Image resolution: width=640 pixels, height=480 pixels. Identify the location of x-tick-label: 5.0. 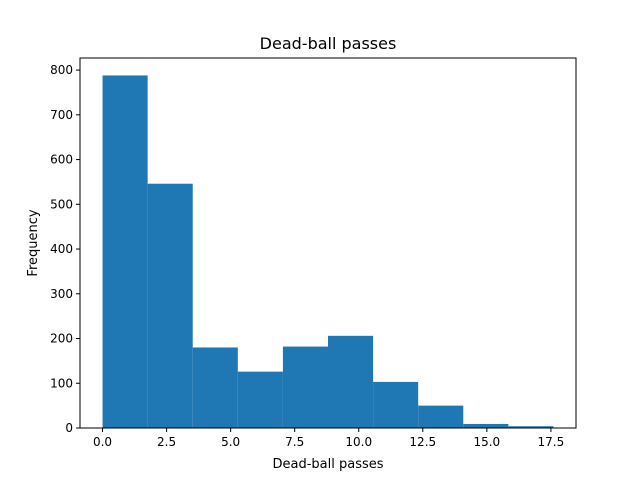
(230, 442).